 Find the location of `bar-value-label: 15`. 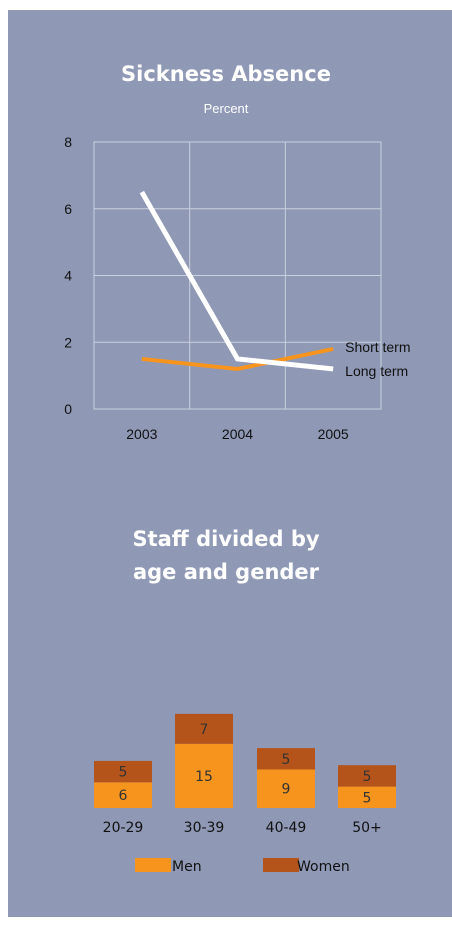

bar-value-label: 15 is located at coordinates (204, 777).